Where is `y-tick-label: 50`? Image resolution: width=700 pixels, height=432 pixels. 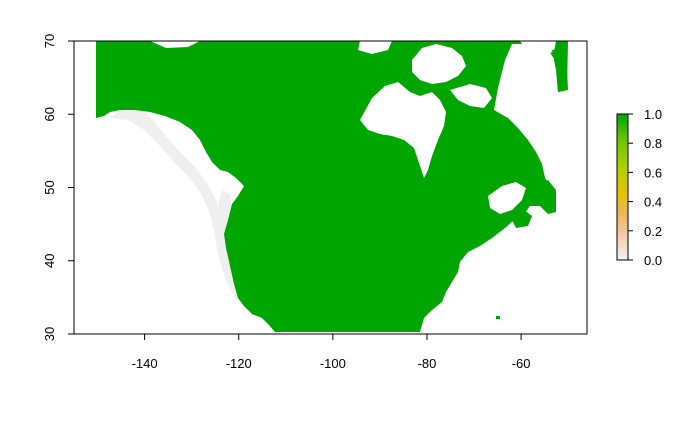 y-tick-label: 50 is located at coordinates (49, 187).